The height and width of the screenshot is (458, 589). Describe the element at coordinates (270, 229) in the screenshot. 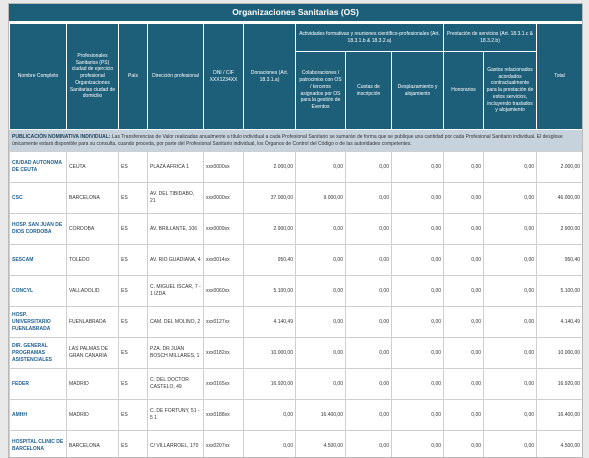

I see `amount-cell: 2.900,00` at that location.